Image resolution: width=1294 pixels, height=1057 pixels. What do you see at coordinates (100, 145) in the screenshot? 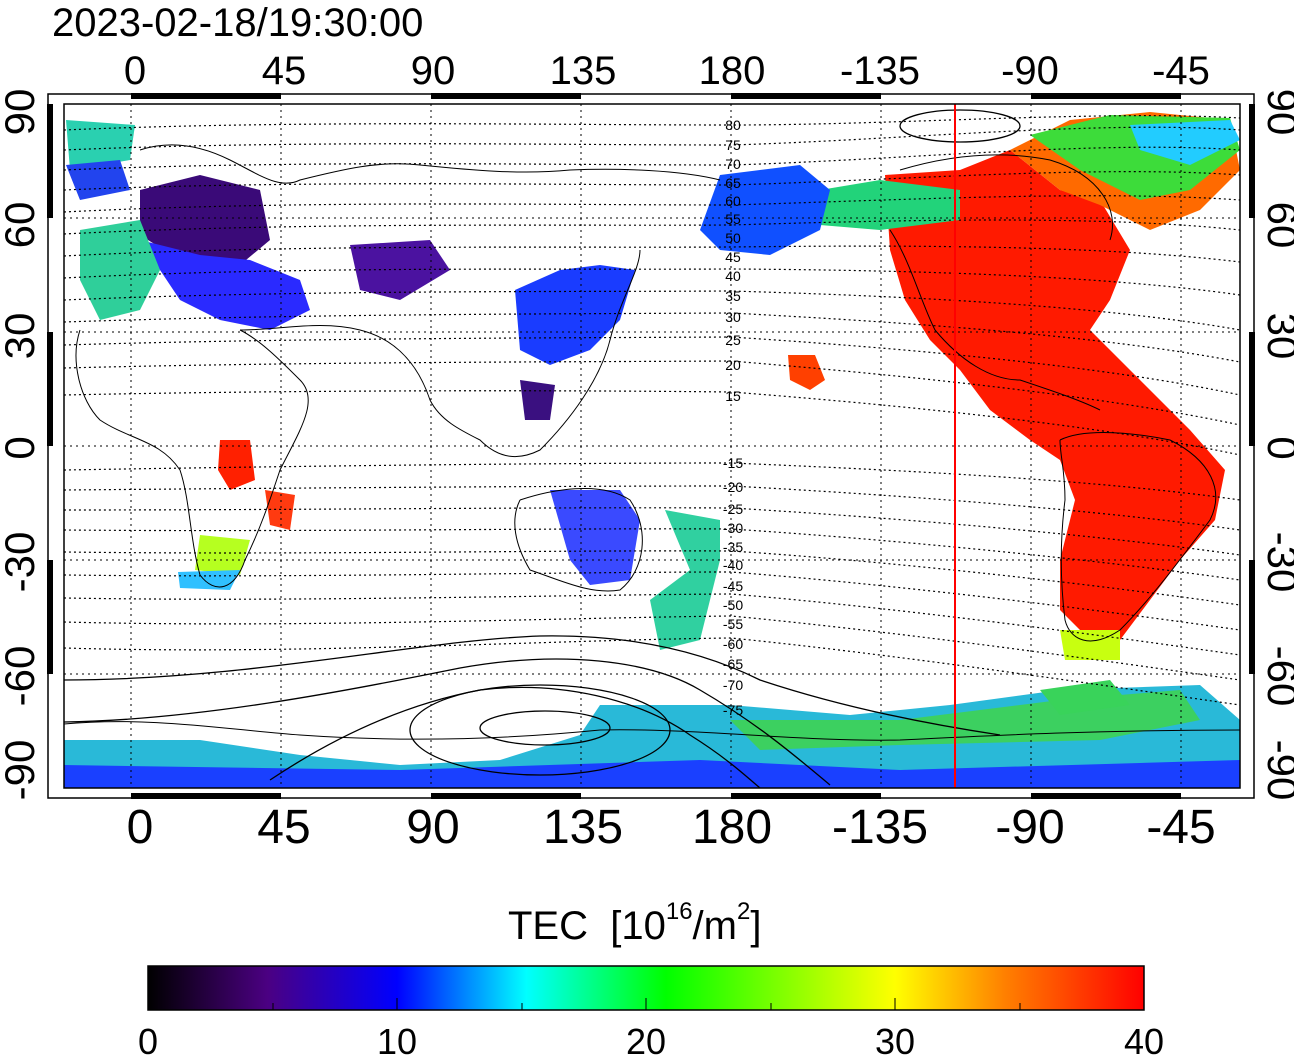
I see `tec-patch-arctic-west` at bounding box center [100, 145].